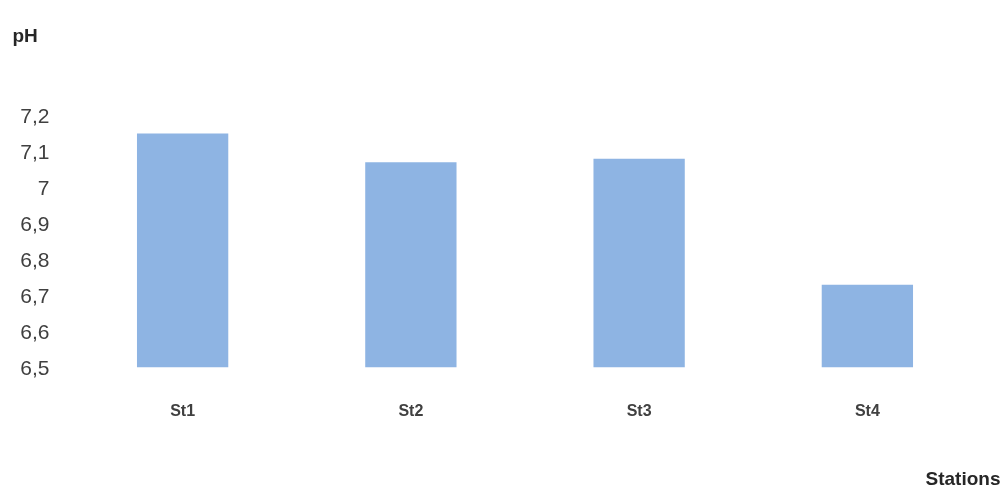 The width and height of the screenshot is (1006, 490). I want to click on y-tick-label: 6,8, so click(35, 259).